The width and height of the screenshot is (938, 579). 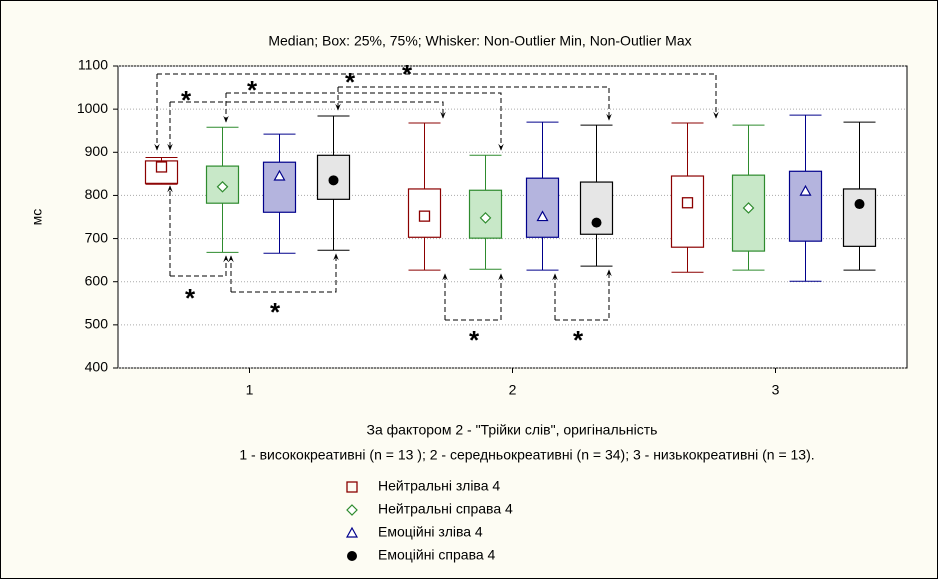 I want to click on y-tick-label: 500, so click(x=97, y=324).